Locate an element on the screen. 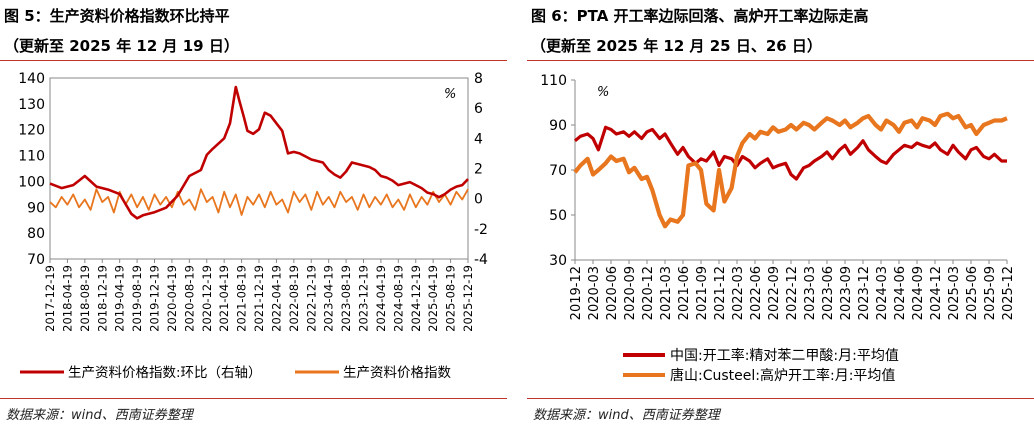 The height and width of the screenshot is (427, 1034). y-left-tick-label: 90 is located at coordinates (36, 208).